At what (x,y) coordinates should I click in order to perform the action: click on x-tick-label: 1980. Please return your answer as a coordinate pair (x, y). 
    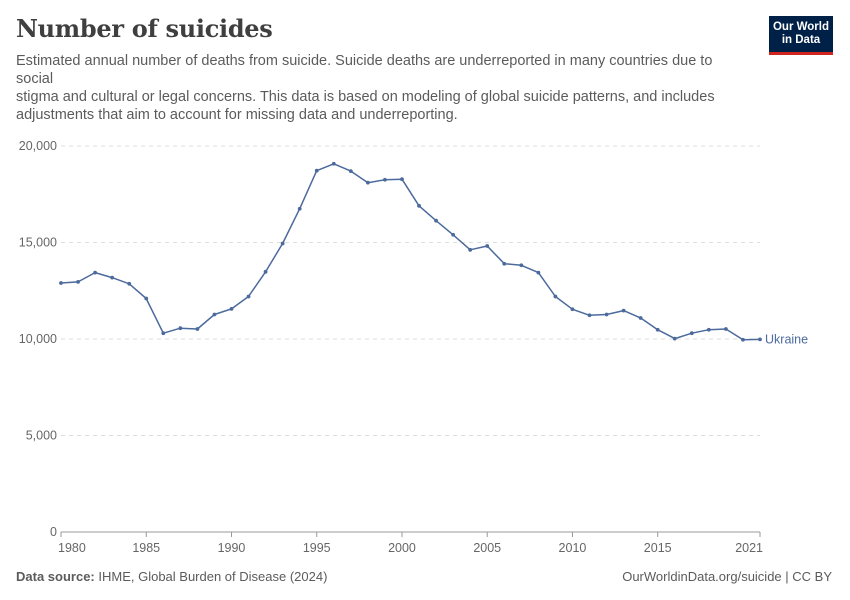
    Looking at the image, I should click on (72, 548).